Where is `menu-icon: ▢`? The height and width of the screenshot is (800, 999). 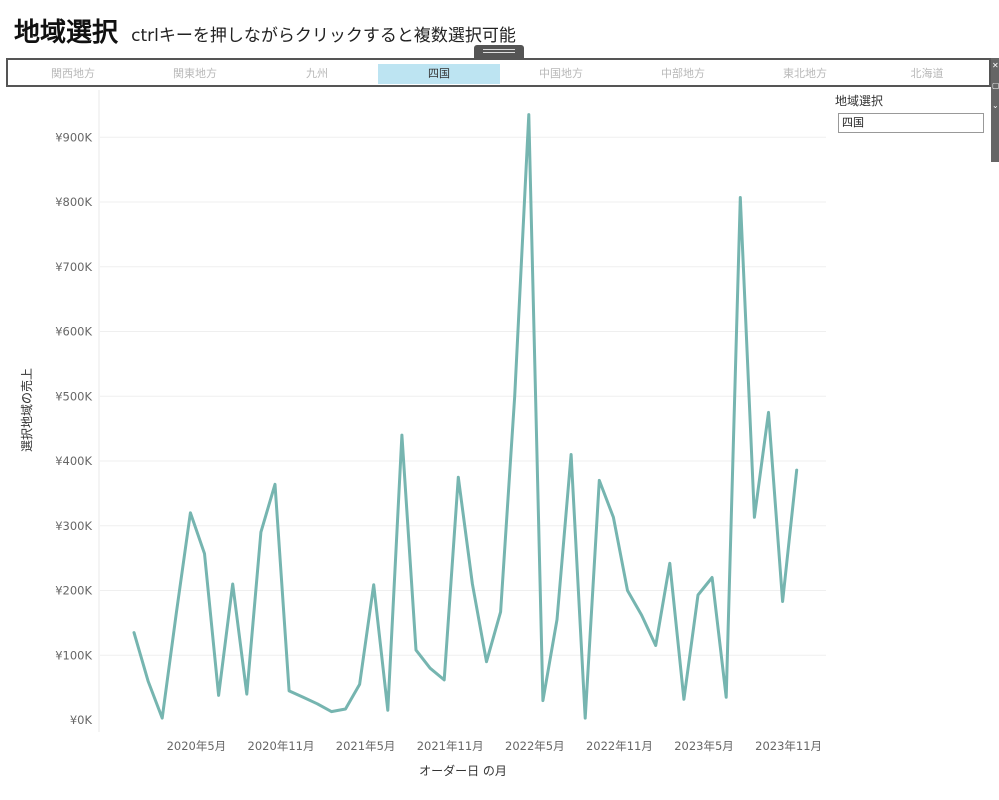
menu-icon: ▢ is located at coordinates (995, 85).